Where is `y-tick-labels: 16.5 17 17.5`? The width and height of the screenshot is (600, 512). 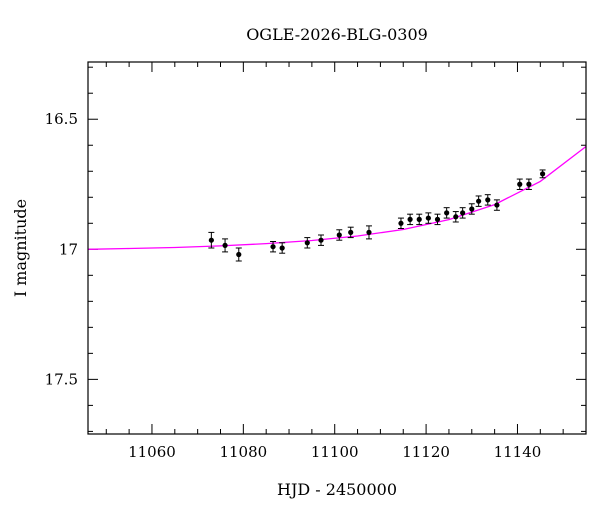 y-tick-labels: 16.5 17 17.5 is located at coordinates (61, 249).